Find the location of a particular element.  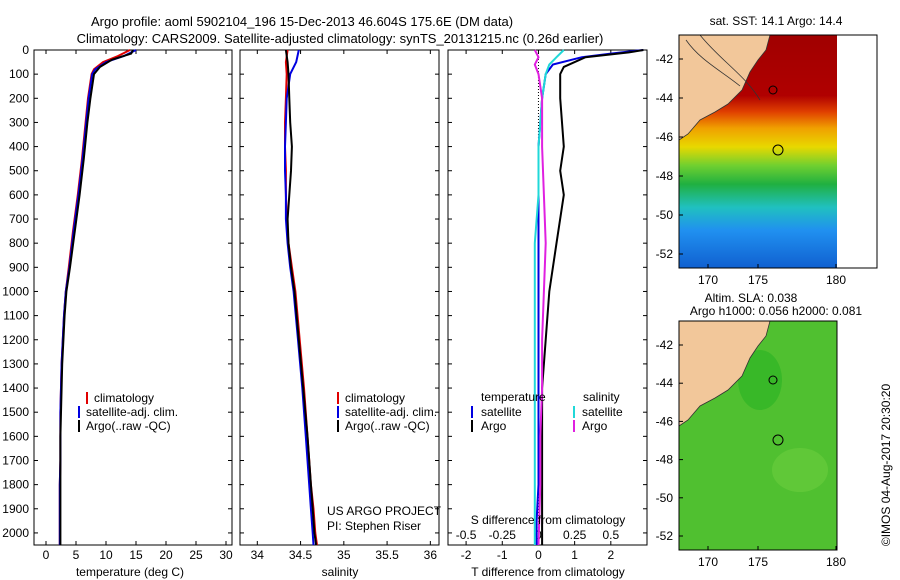

project-annotation: US ARGO PROJECT is located at coordinates (384, 511).